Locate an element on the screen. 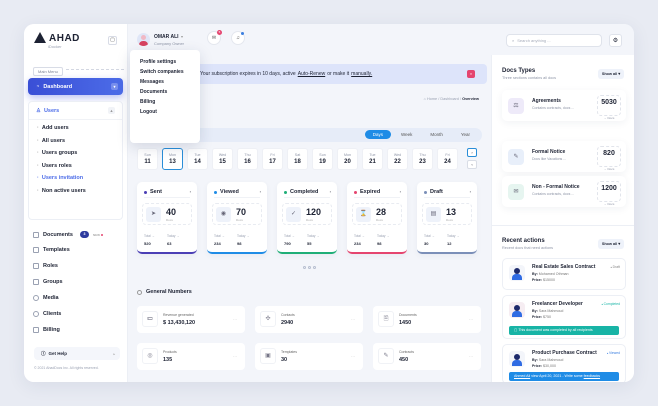 This screenshot has width=658, height=406. breadcrumb-home: ⌂ Home is located at coordinates (430, 99).